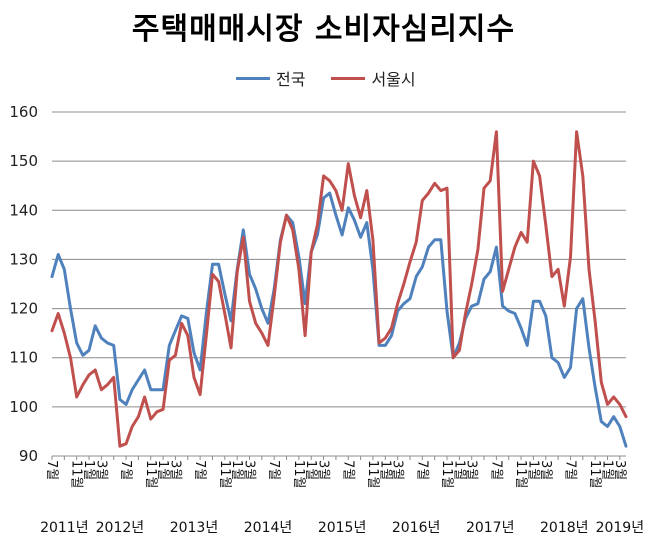 The image size is (647, 543). Describe the element at coordinates (23, 112) in the screenshot. I see `y-tick-label: 160` at that location.